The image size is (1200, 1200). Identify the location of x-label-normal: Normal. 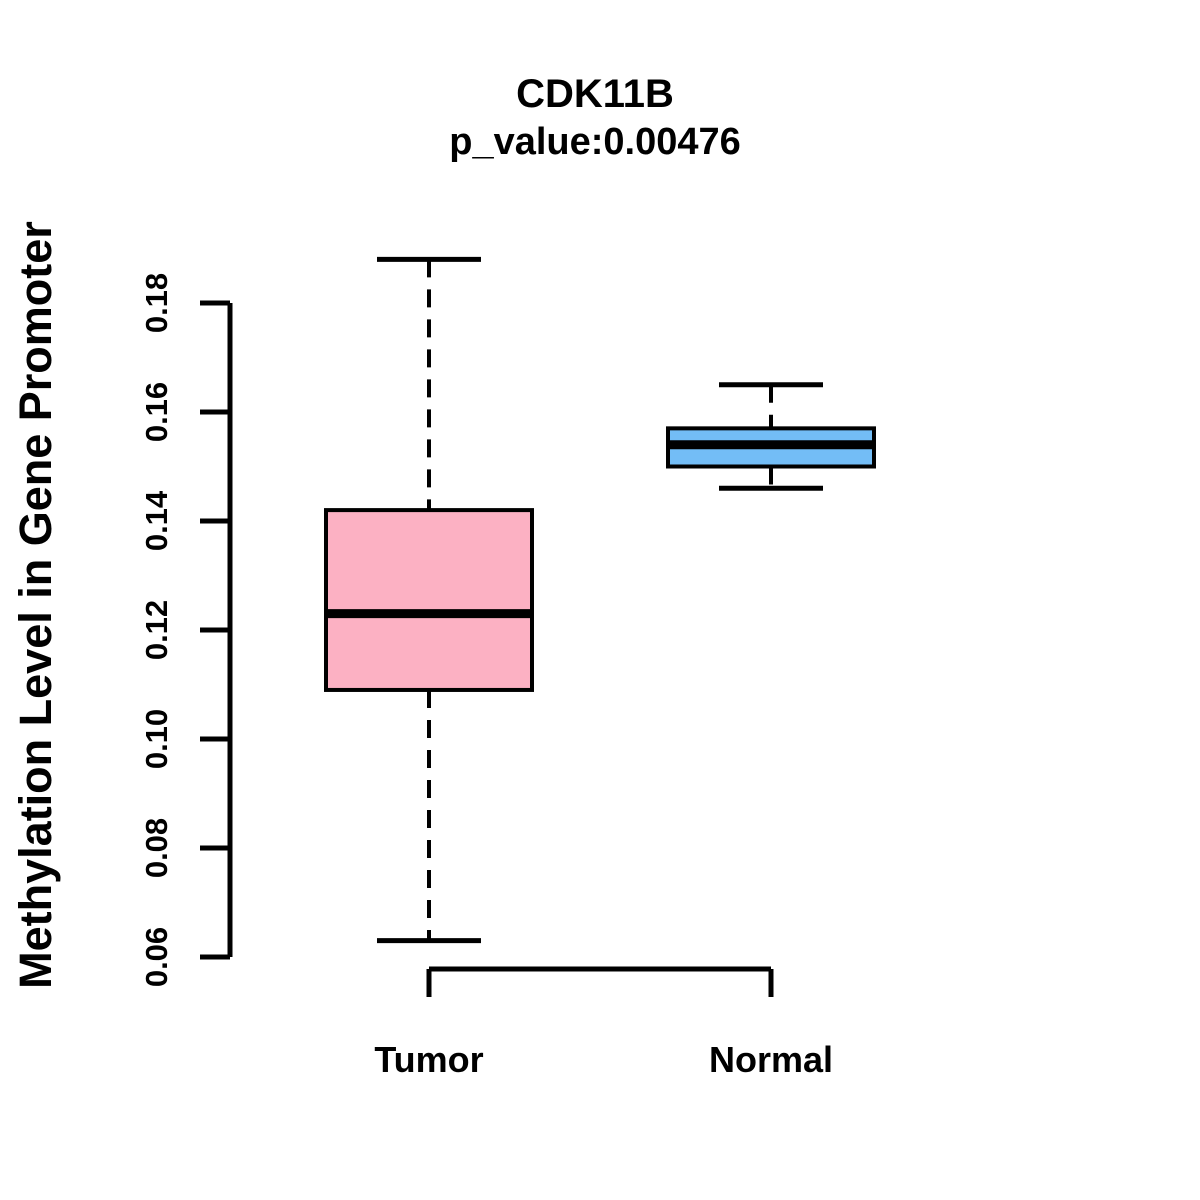
(771, 1059).